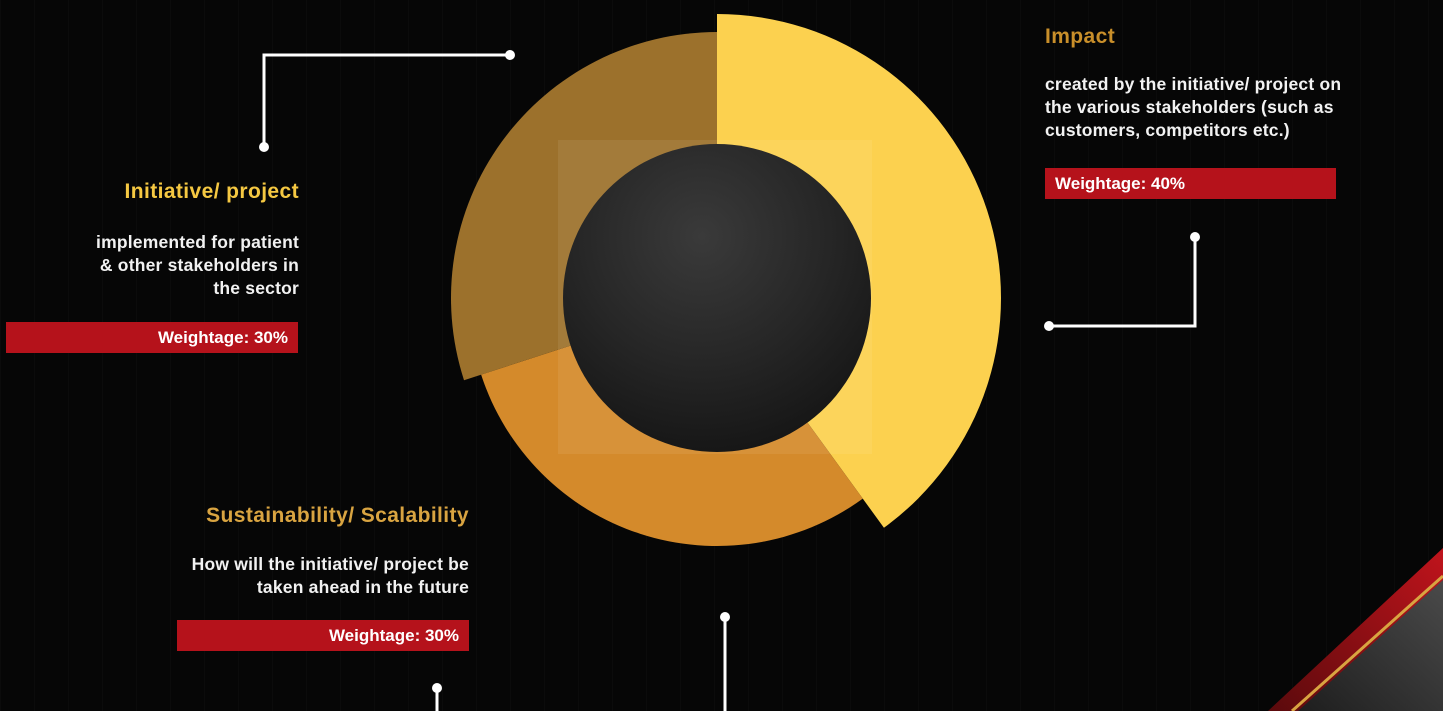 This screenshot has height=711, width=1443. Describe the element at coordinates (1190, 183) in the screenshot. I see `impact-weightage-badge: Weightage: 40%` at that location.